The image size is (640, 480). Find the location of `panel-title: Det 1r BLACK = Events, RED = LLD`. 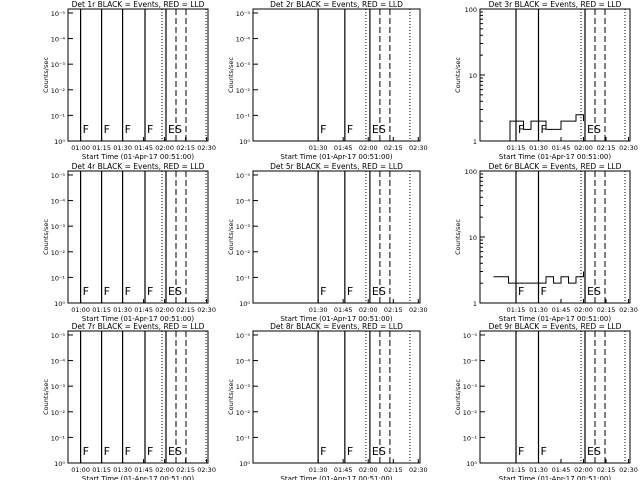

panel-title: Det 1r BLACK = Events, RED = LLD is located at coordinates (138, 4).